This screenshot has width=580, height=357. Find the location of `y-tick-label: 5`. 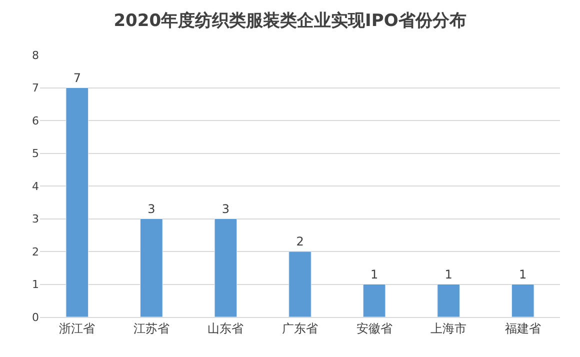

y-tick-label: 5 is located at coordinates (35, 153).